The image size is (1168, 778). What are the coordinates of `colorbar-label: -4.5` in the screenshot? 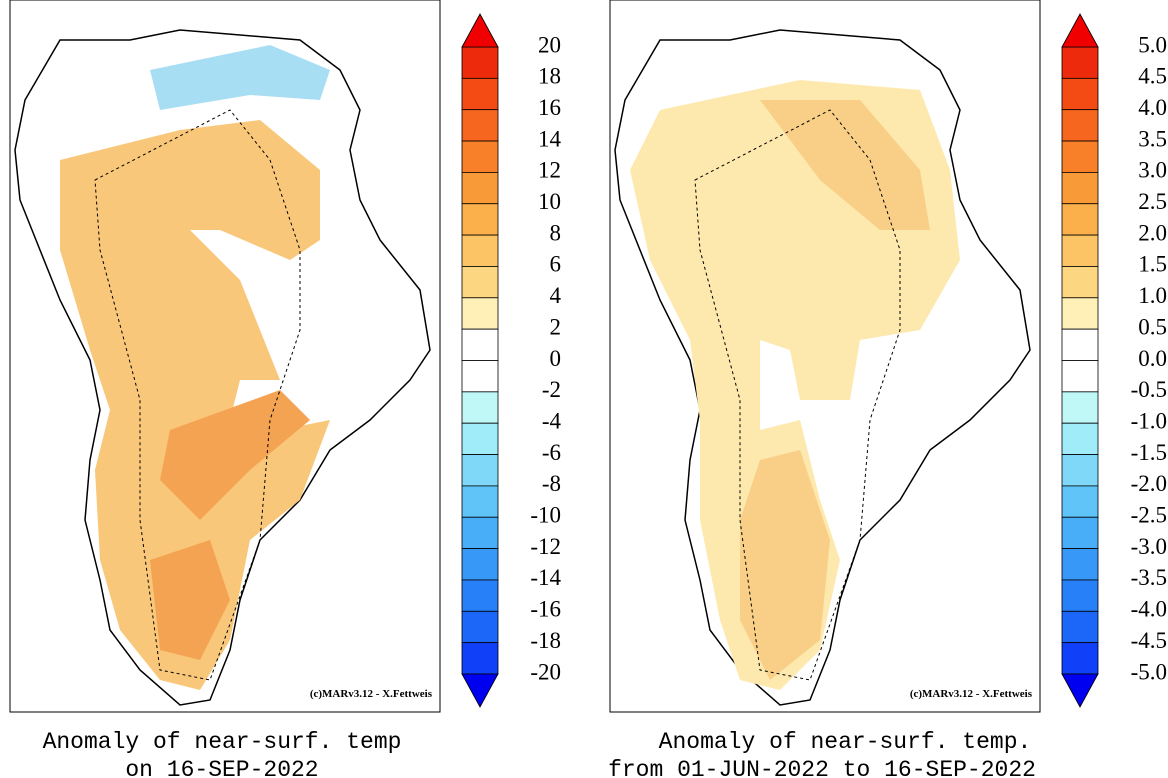 It's located at (1149, 640).